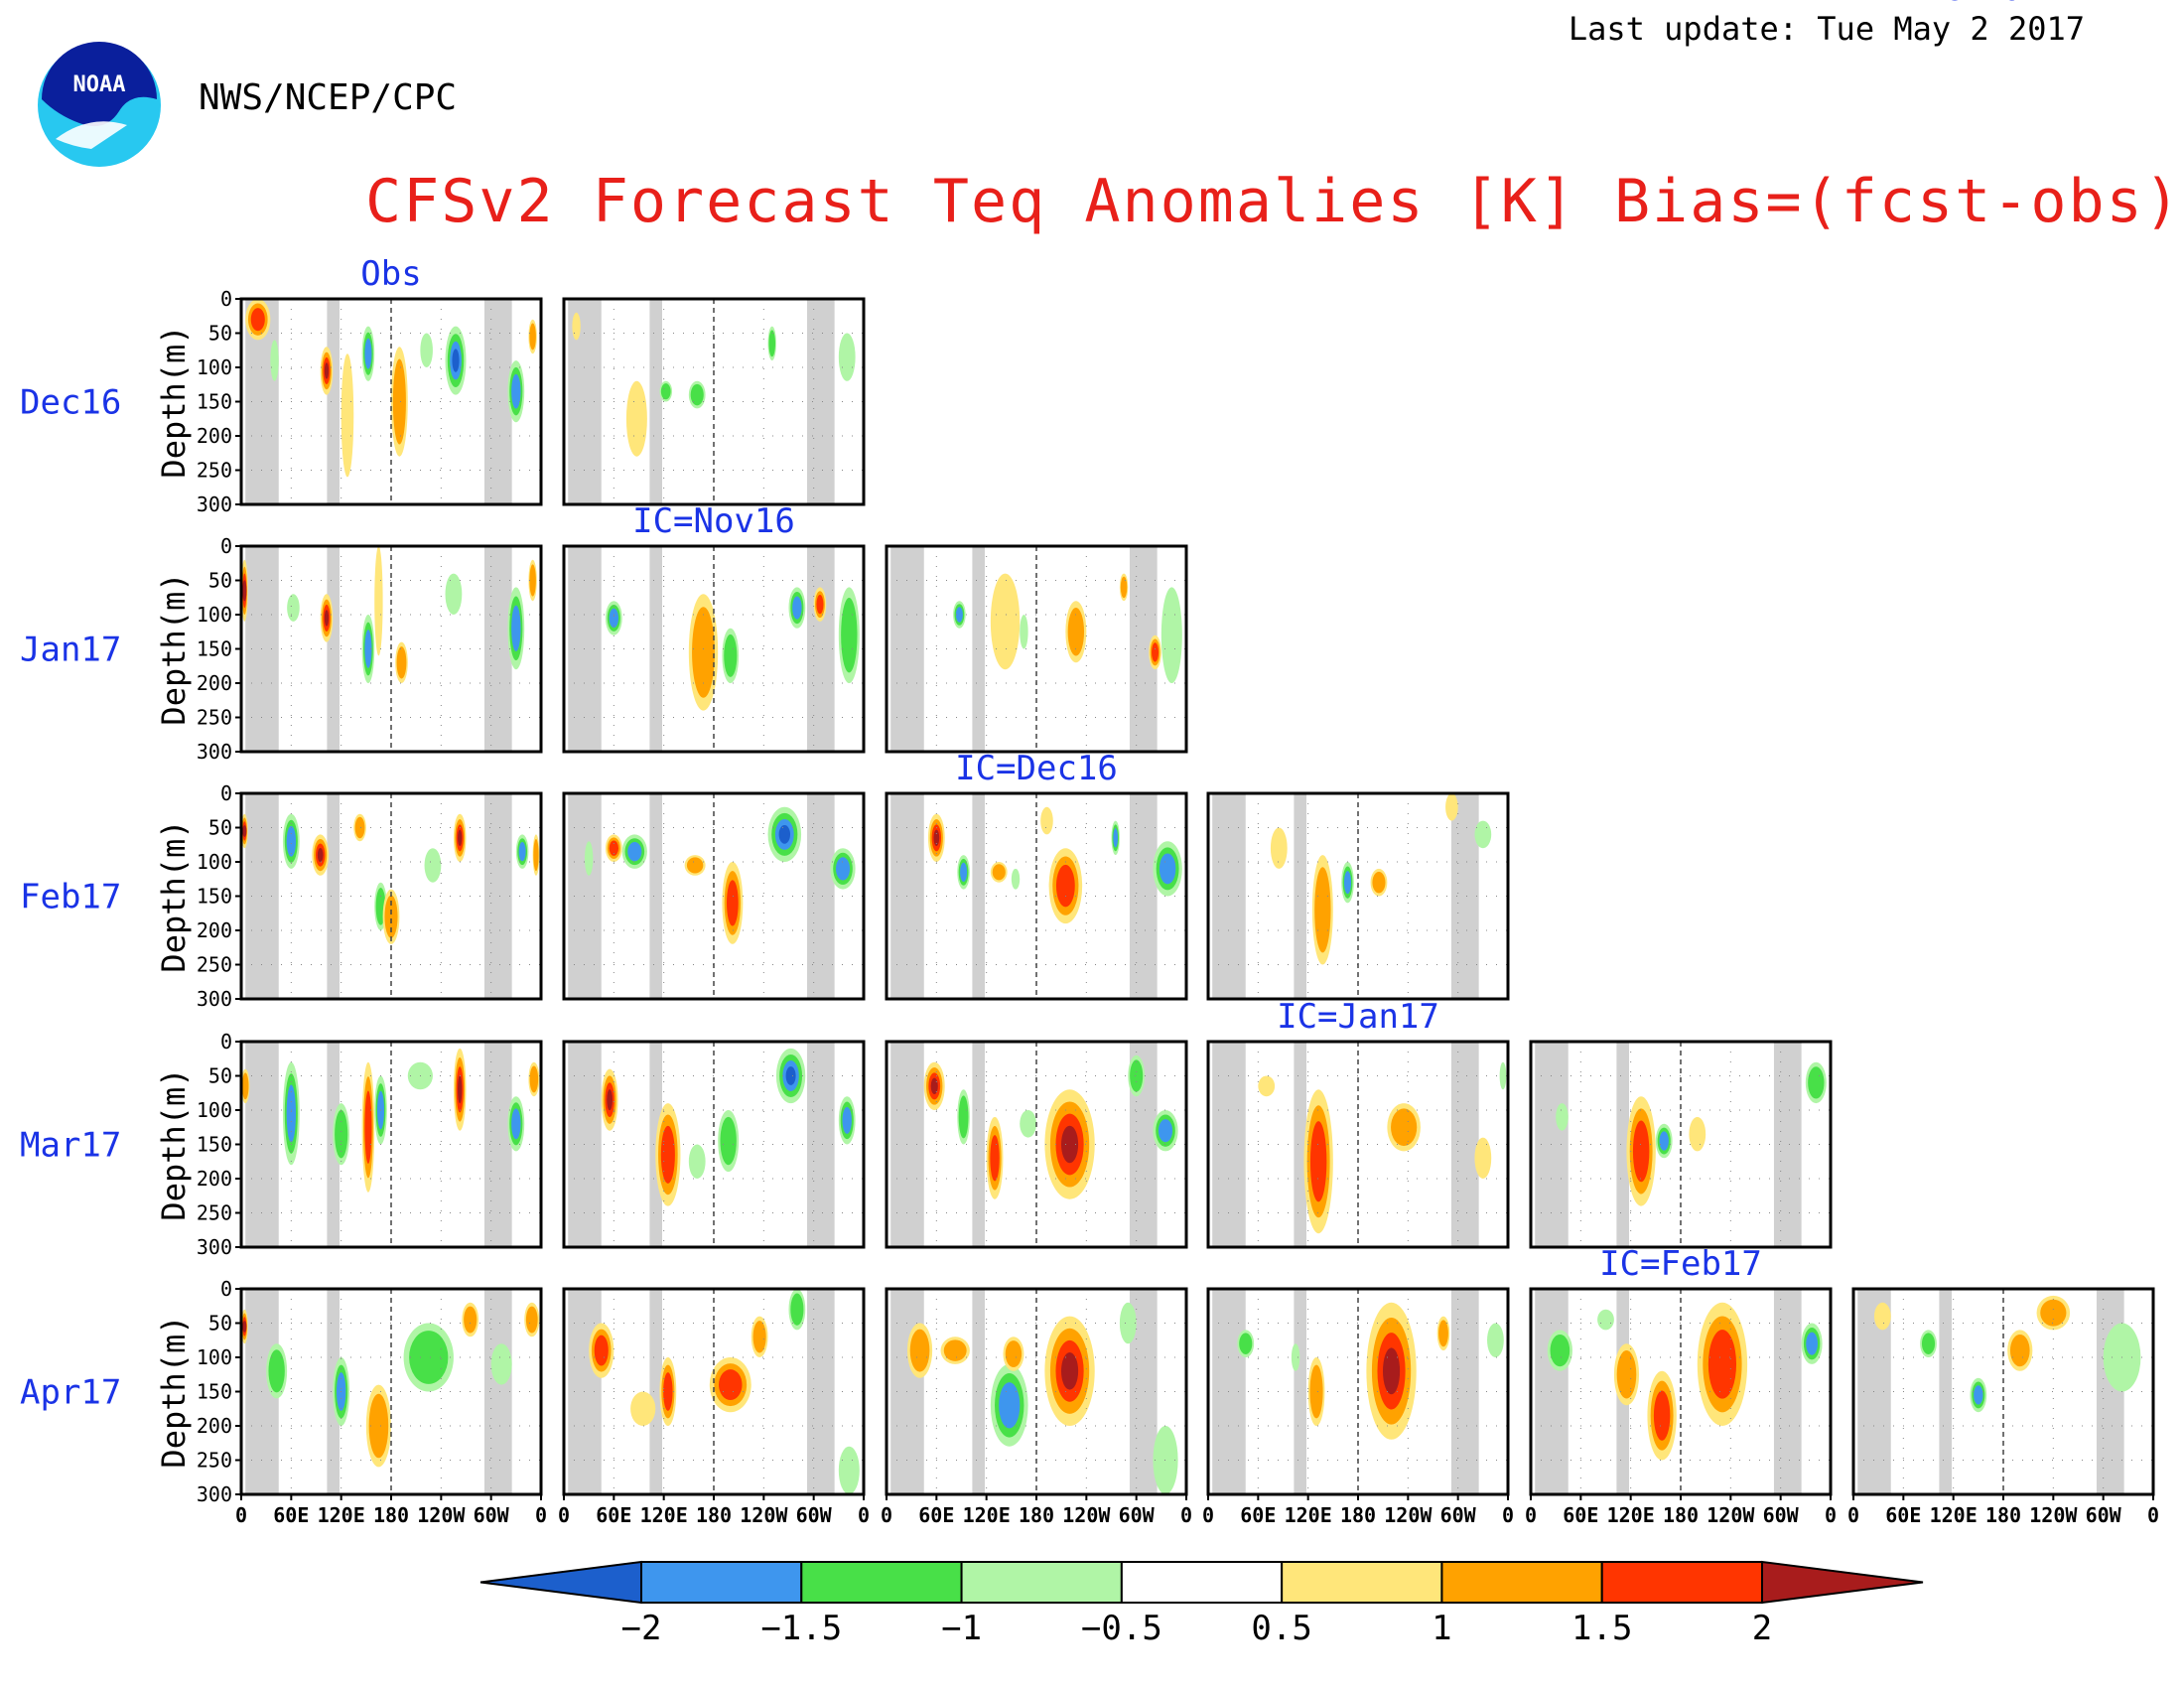 The image size is (2184, 1688). I want to click on colorbar-extend-high, so click(1842, 1582).